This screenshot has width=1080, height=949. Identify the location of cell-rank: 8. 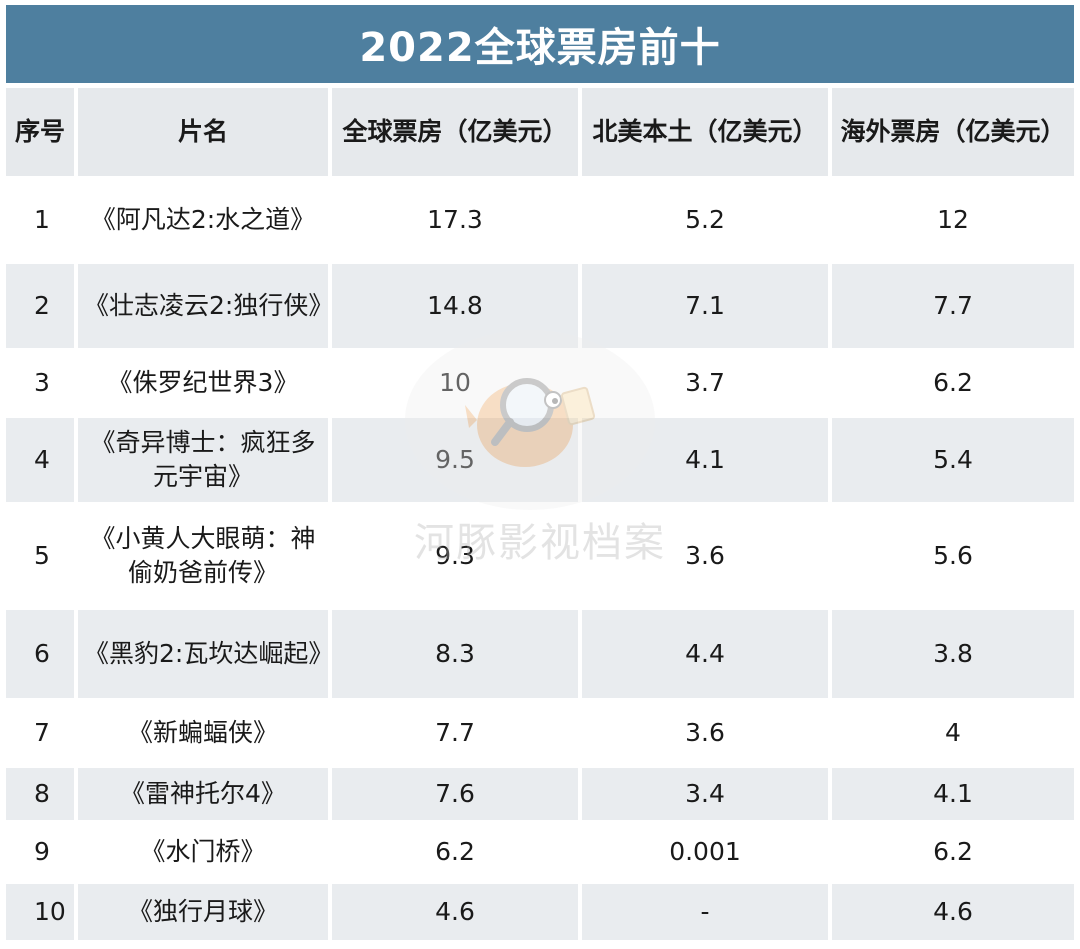
(42, 796).